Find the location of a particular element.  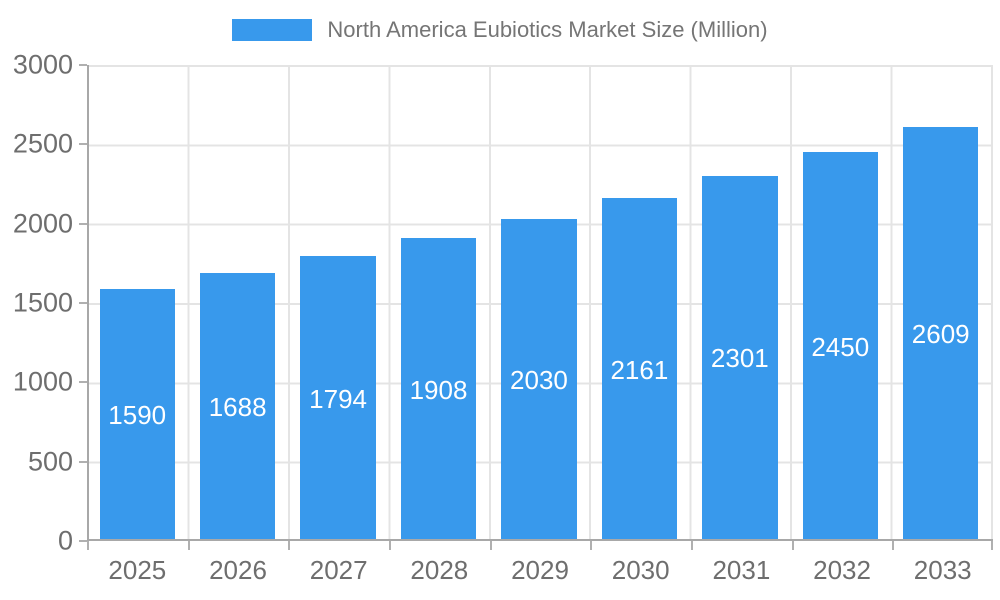

x-tick-label: 2029 is located at coordinates (540, 570).